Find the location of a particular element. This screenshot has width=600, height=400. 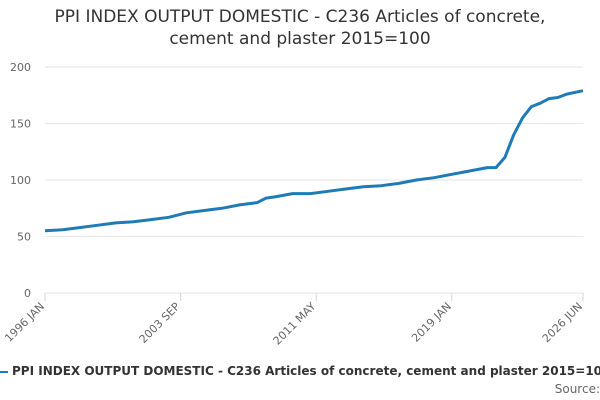

x-tick-label: 1996 JAN is located at coordinates (24, 322).